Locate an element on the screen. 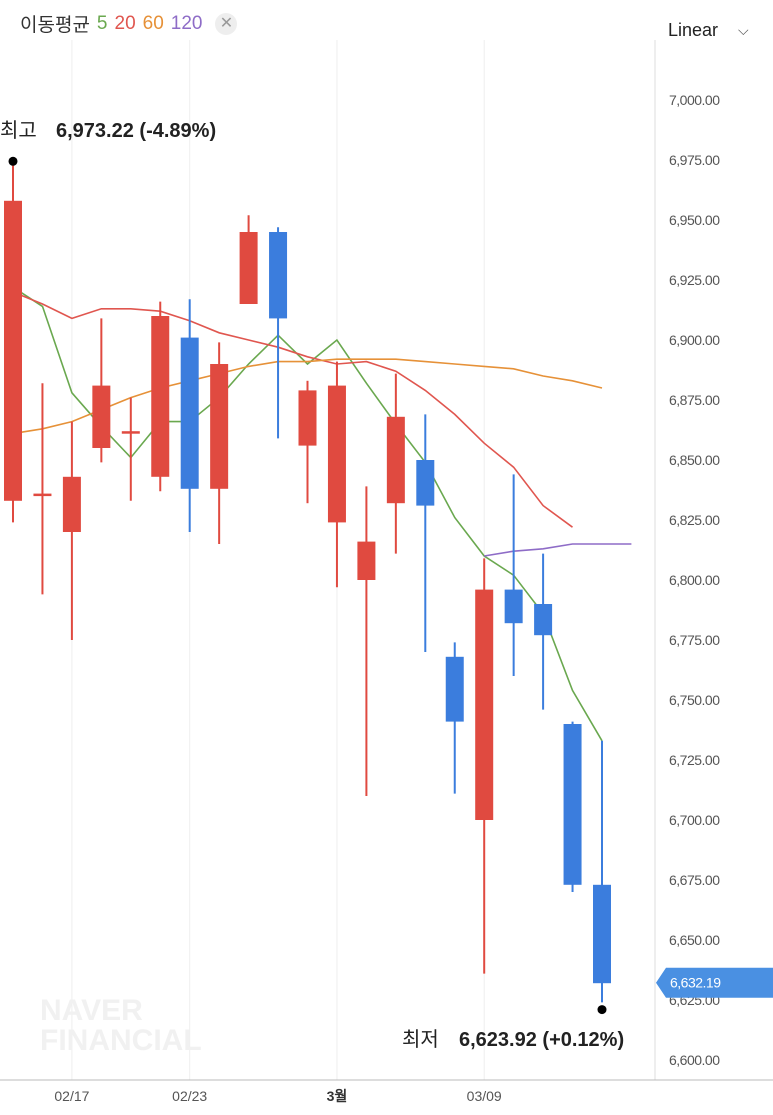 This screenshot has height=1115, width=773. watermark-line: FINANCIAL is located at coordinates (121, 1040).